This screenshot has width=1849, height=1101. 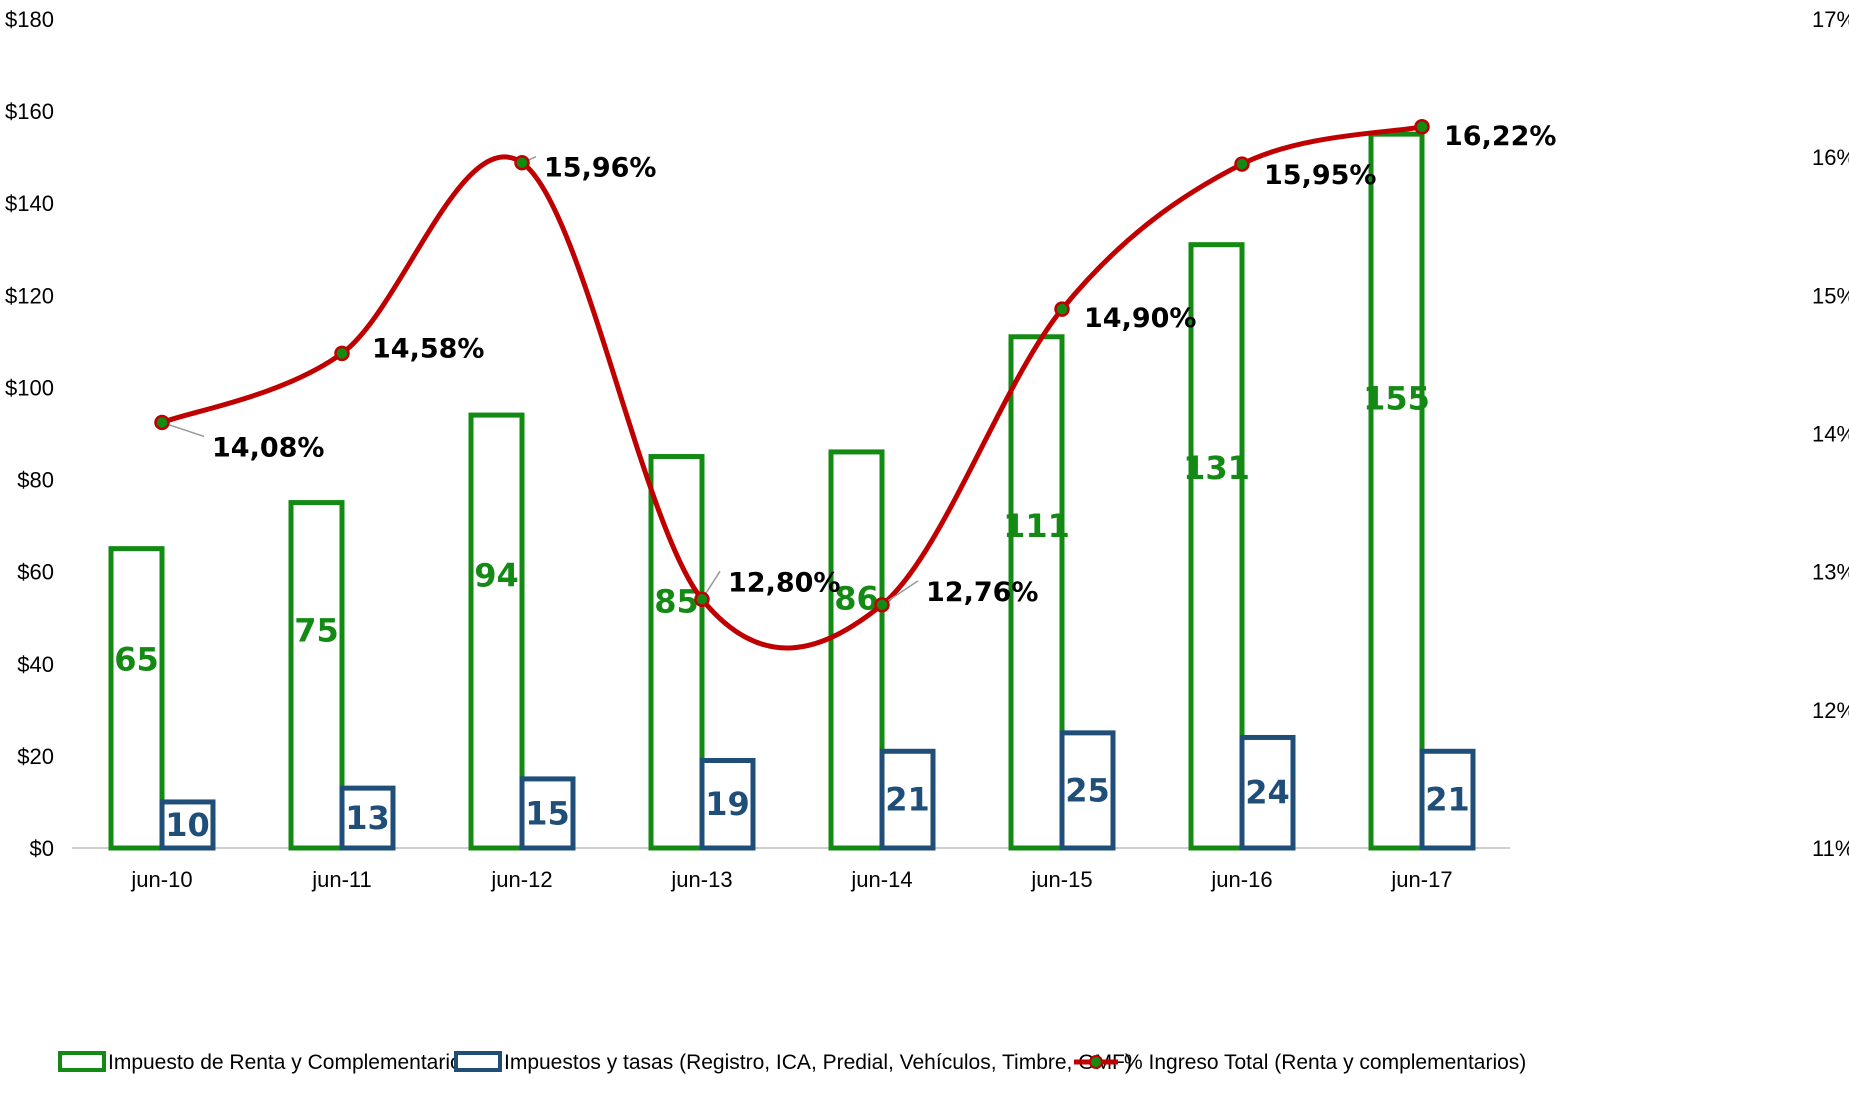 I want to click on bar-impuestos-data-label: 10, so click(x=187, y=825).